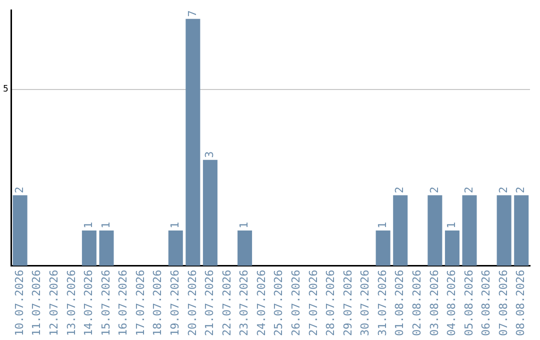 This screenshot has width=540, height=340. I want to click on x-tick-label: 24.07.2026, so click(261, 303).